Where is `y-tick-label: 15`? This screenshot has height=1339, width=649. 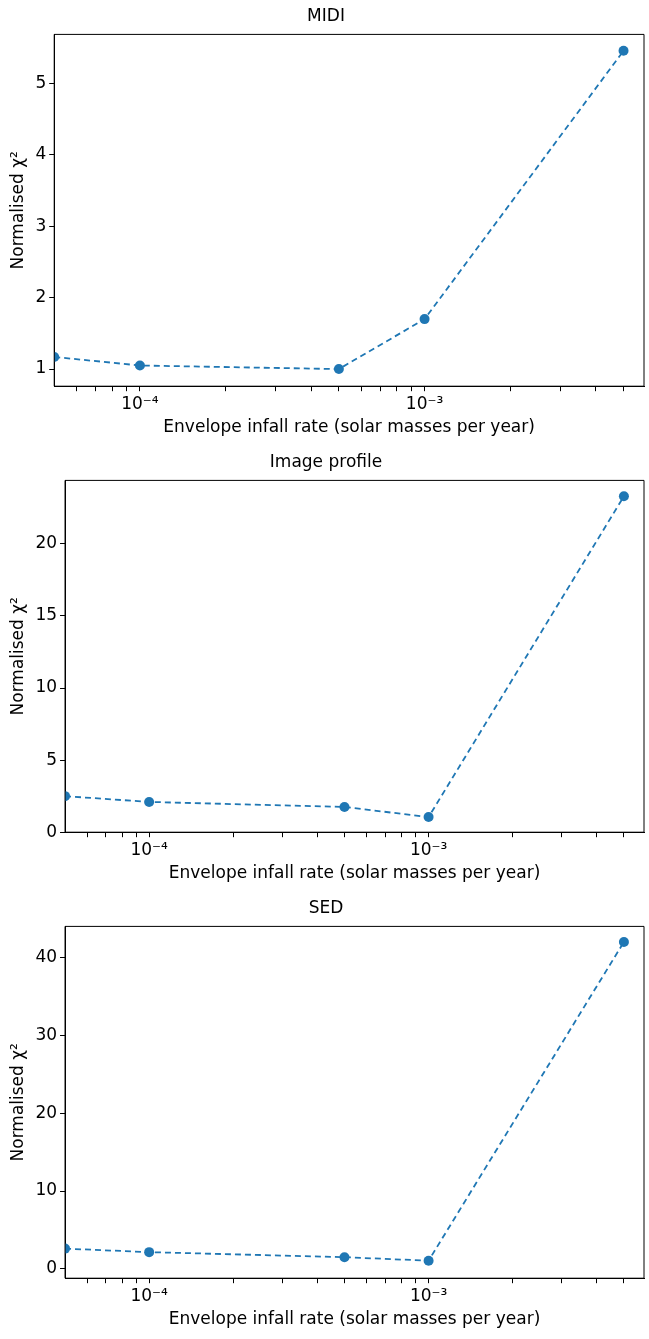 y-tick-label: 15 is located at coordinates (46, 614).